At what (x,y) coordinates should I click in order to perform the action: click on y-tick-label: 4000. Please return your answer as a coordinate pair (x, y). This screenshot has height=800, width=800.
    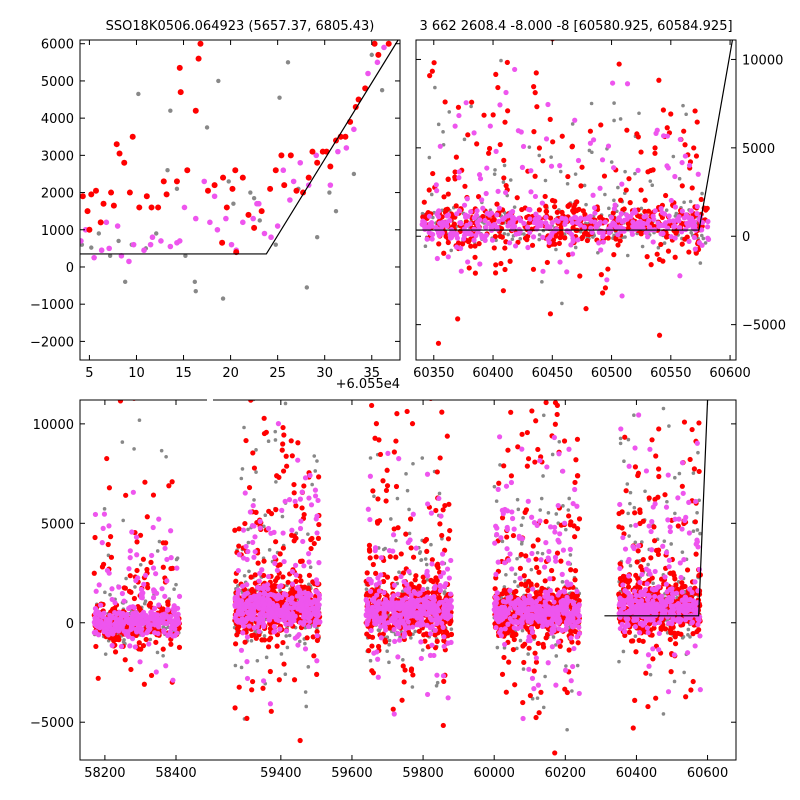
    Looking at the image, I should click on (57, 119).